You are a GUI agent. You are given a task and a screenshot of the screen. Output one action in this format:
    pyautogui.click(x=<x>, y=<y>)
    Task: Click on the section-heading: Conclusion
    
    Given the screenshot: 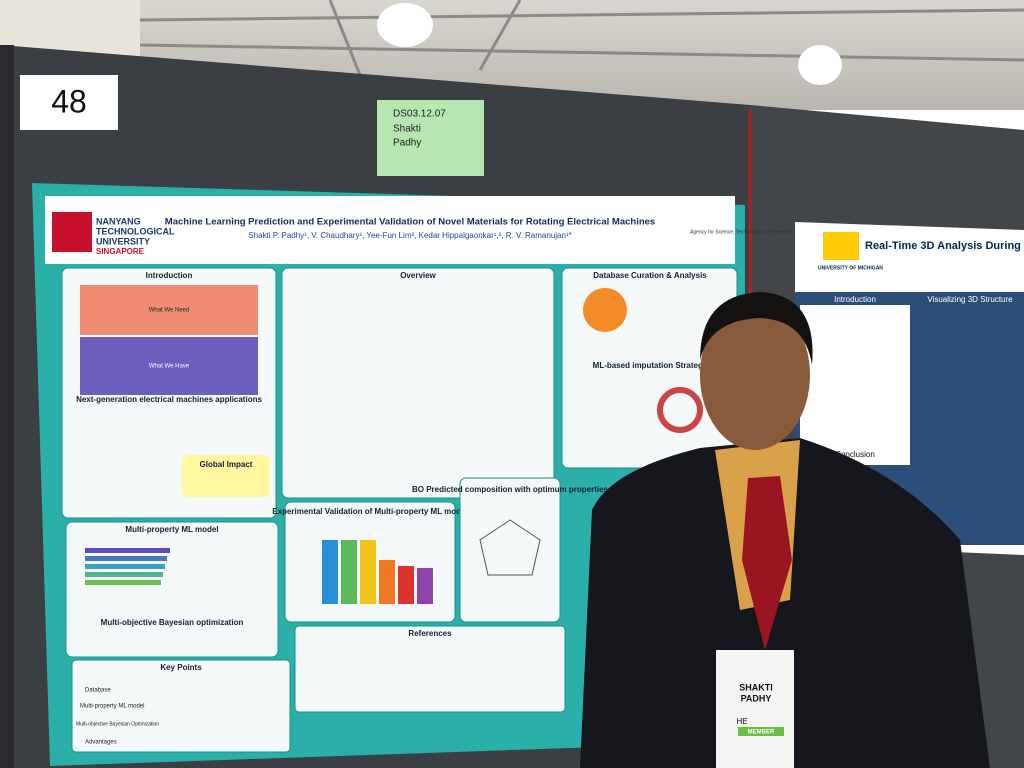 What is the action you would take?
    pyautogui.click(x=855, y=454)
    